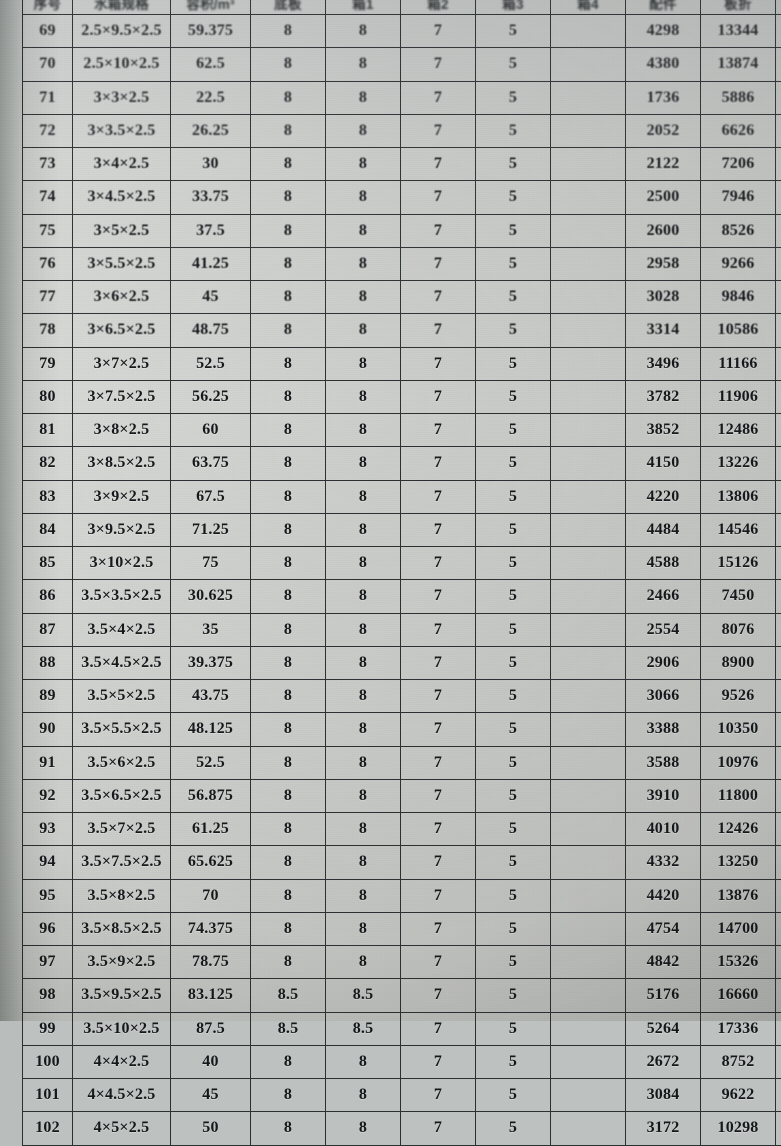  Describe the element at coordinates (211, 130) in the screenshot. I see `cell-volume: 26.25` at that location.